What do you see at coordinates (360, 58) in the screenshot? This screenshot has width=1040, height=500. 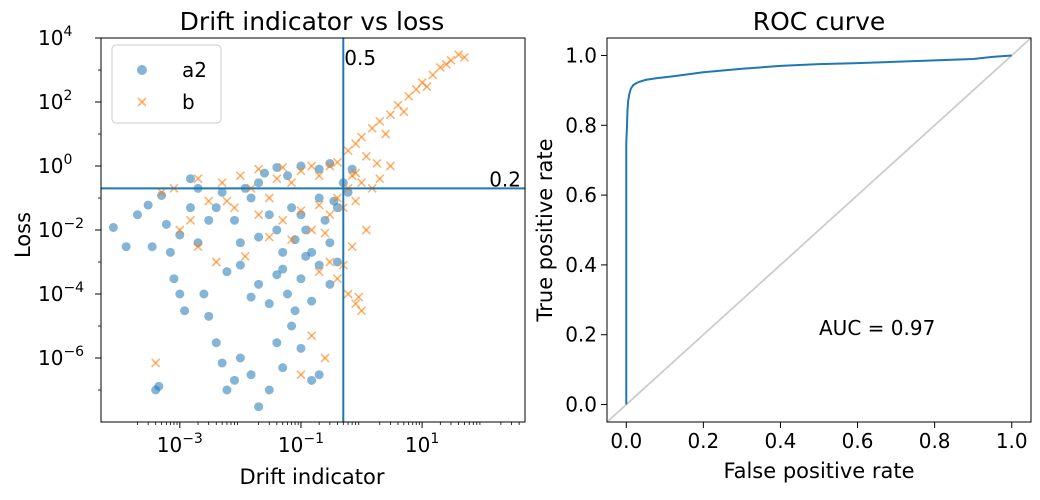 I see `threshold-label-vertical: 0.5` at bounding box center [360, 58].